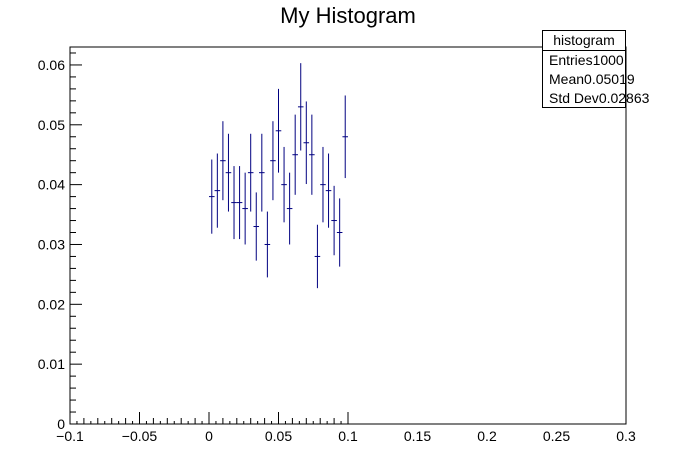  I want to click on x-tick-label: 0.1, so click(348, 436).